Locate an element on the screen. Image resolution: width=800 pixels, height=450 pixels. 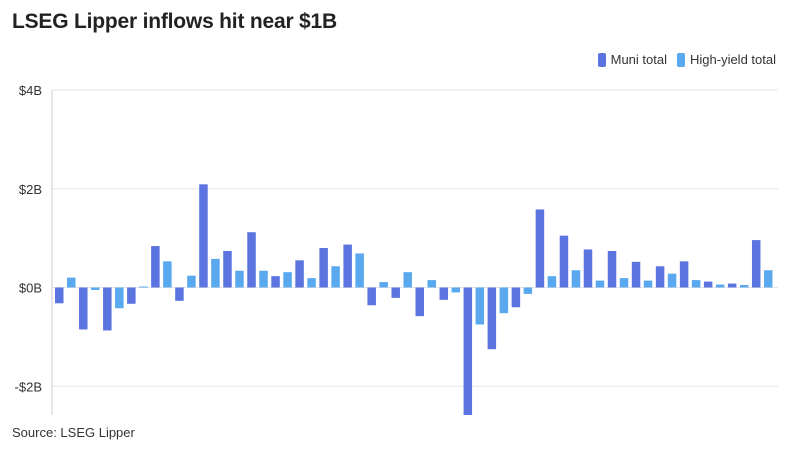
source-note: Source: LSEG Lipper is located at coordinates (73, 432).